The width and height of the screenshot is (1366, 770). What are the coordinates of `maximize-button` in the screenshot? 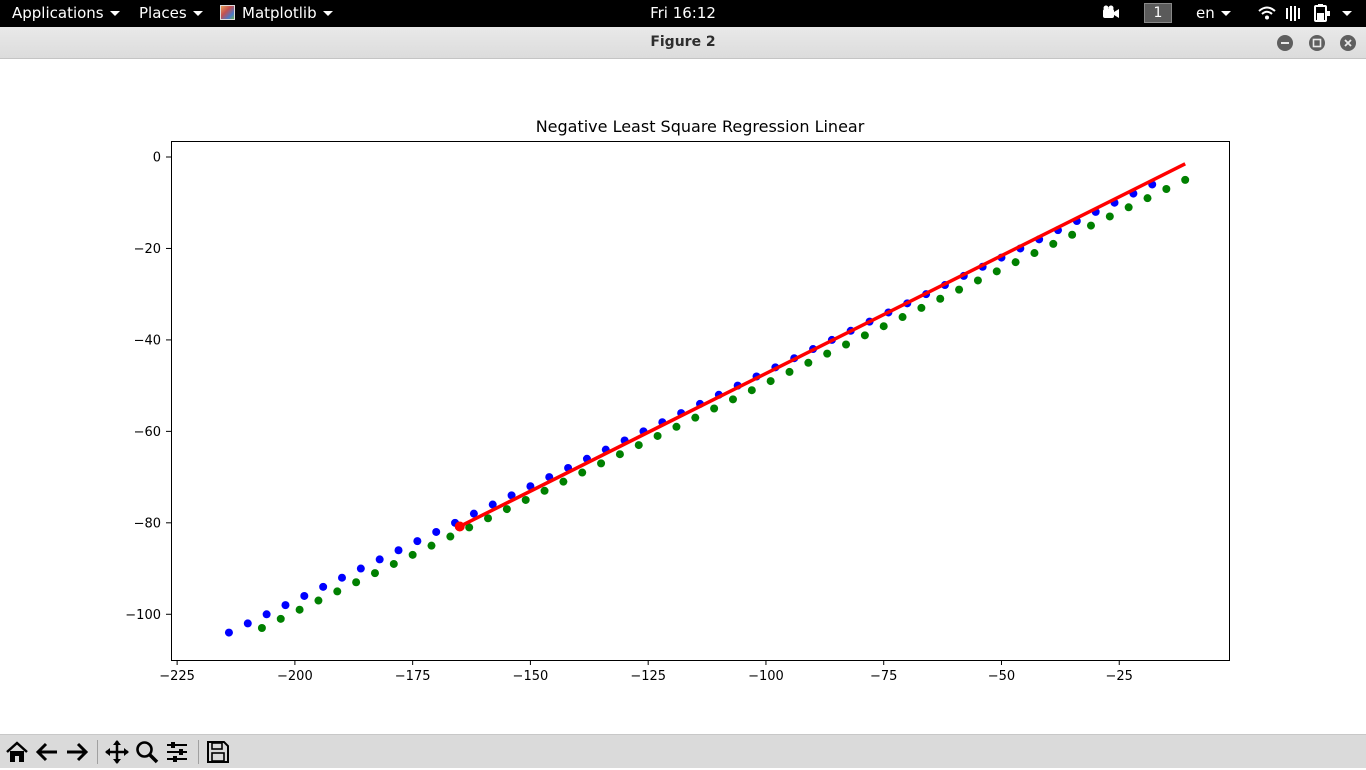 It's located at (1317, 43).